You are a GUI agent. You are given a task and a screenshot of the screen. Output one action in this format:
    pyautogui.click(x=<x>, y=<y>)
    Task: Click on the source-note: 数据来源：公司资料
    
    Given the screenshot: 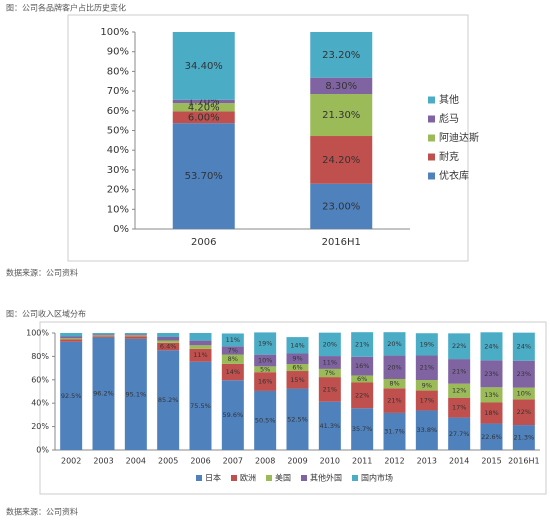 What is the action you would take?
    pyautogui.click(x=42, y=273)
    